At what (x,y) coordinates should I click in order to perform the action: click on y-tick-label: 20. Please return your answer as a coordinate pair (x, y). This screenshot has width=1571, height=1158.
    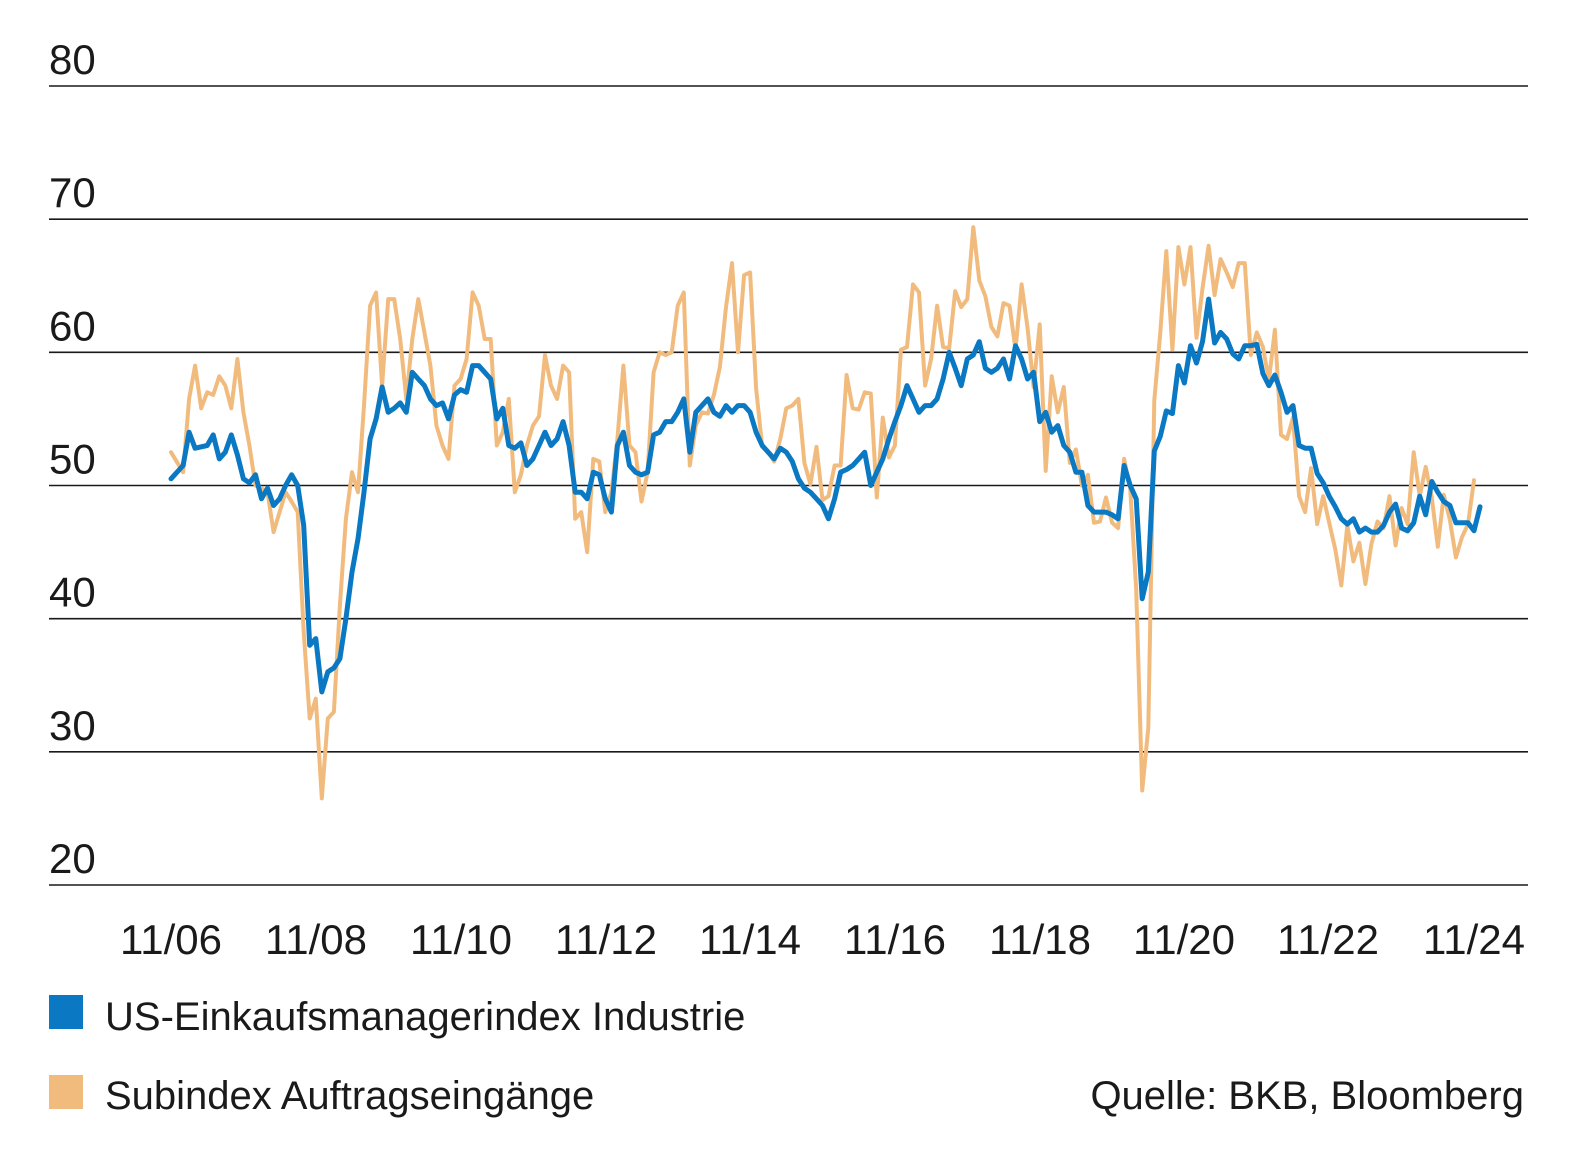
    Looking at the image, I should click on (72, 858).